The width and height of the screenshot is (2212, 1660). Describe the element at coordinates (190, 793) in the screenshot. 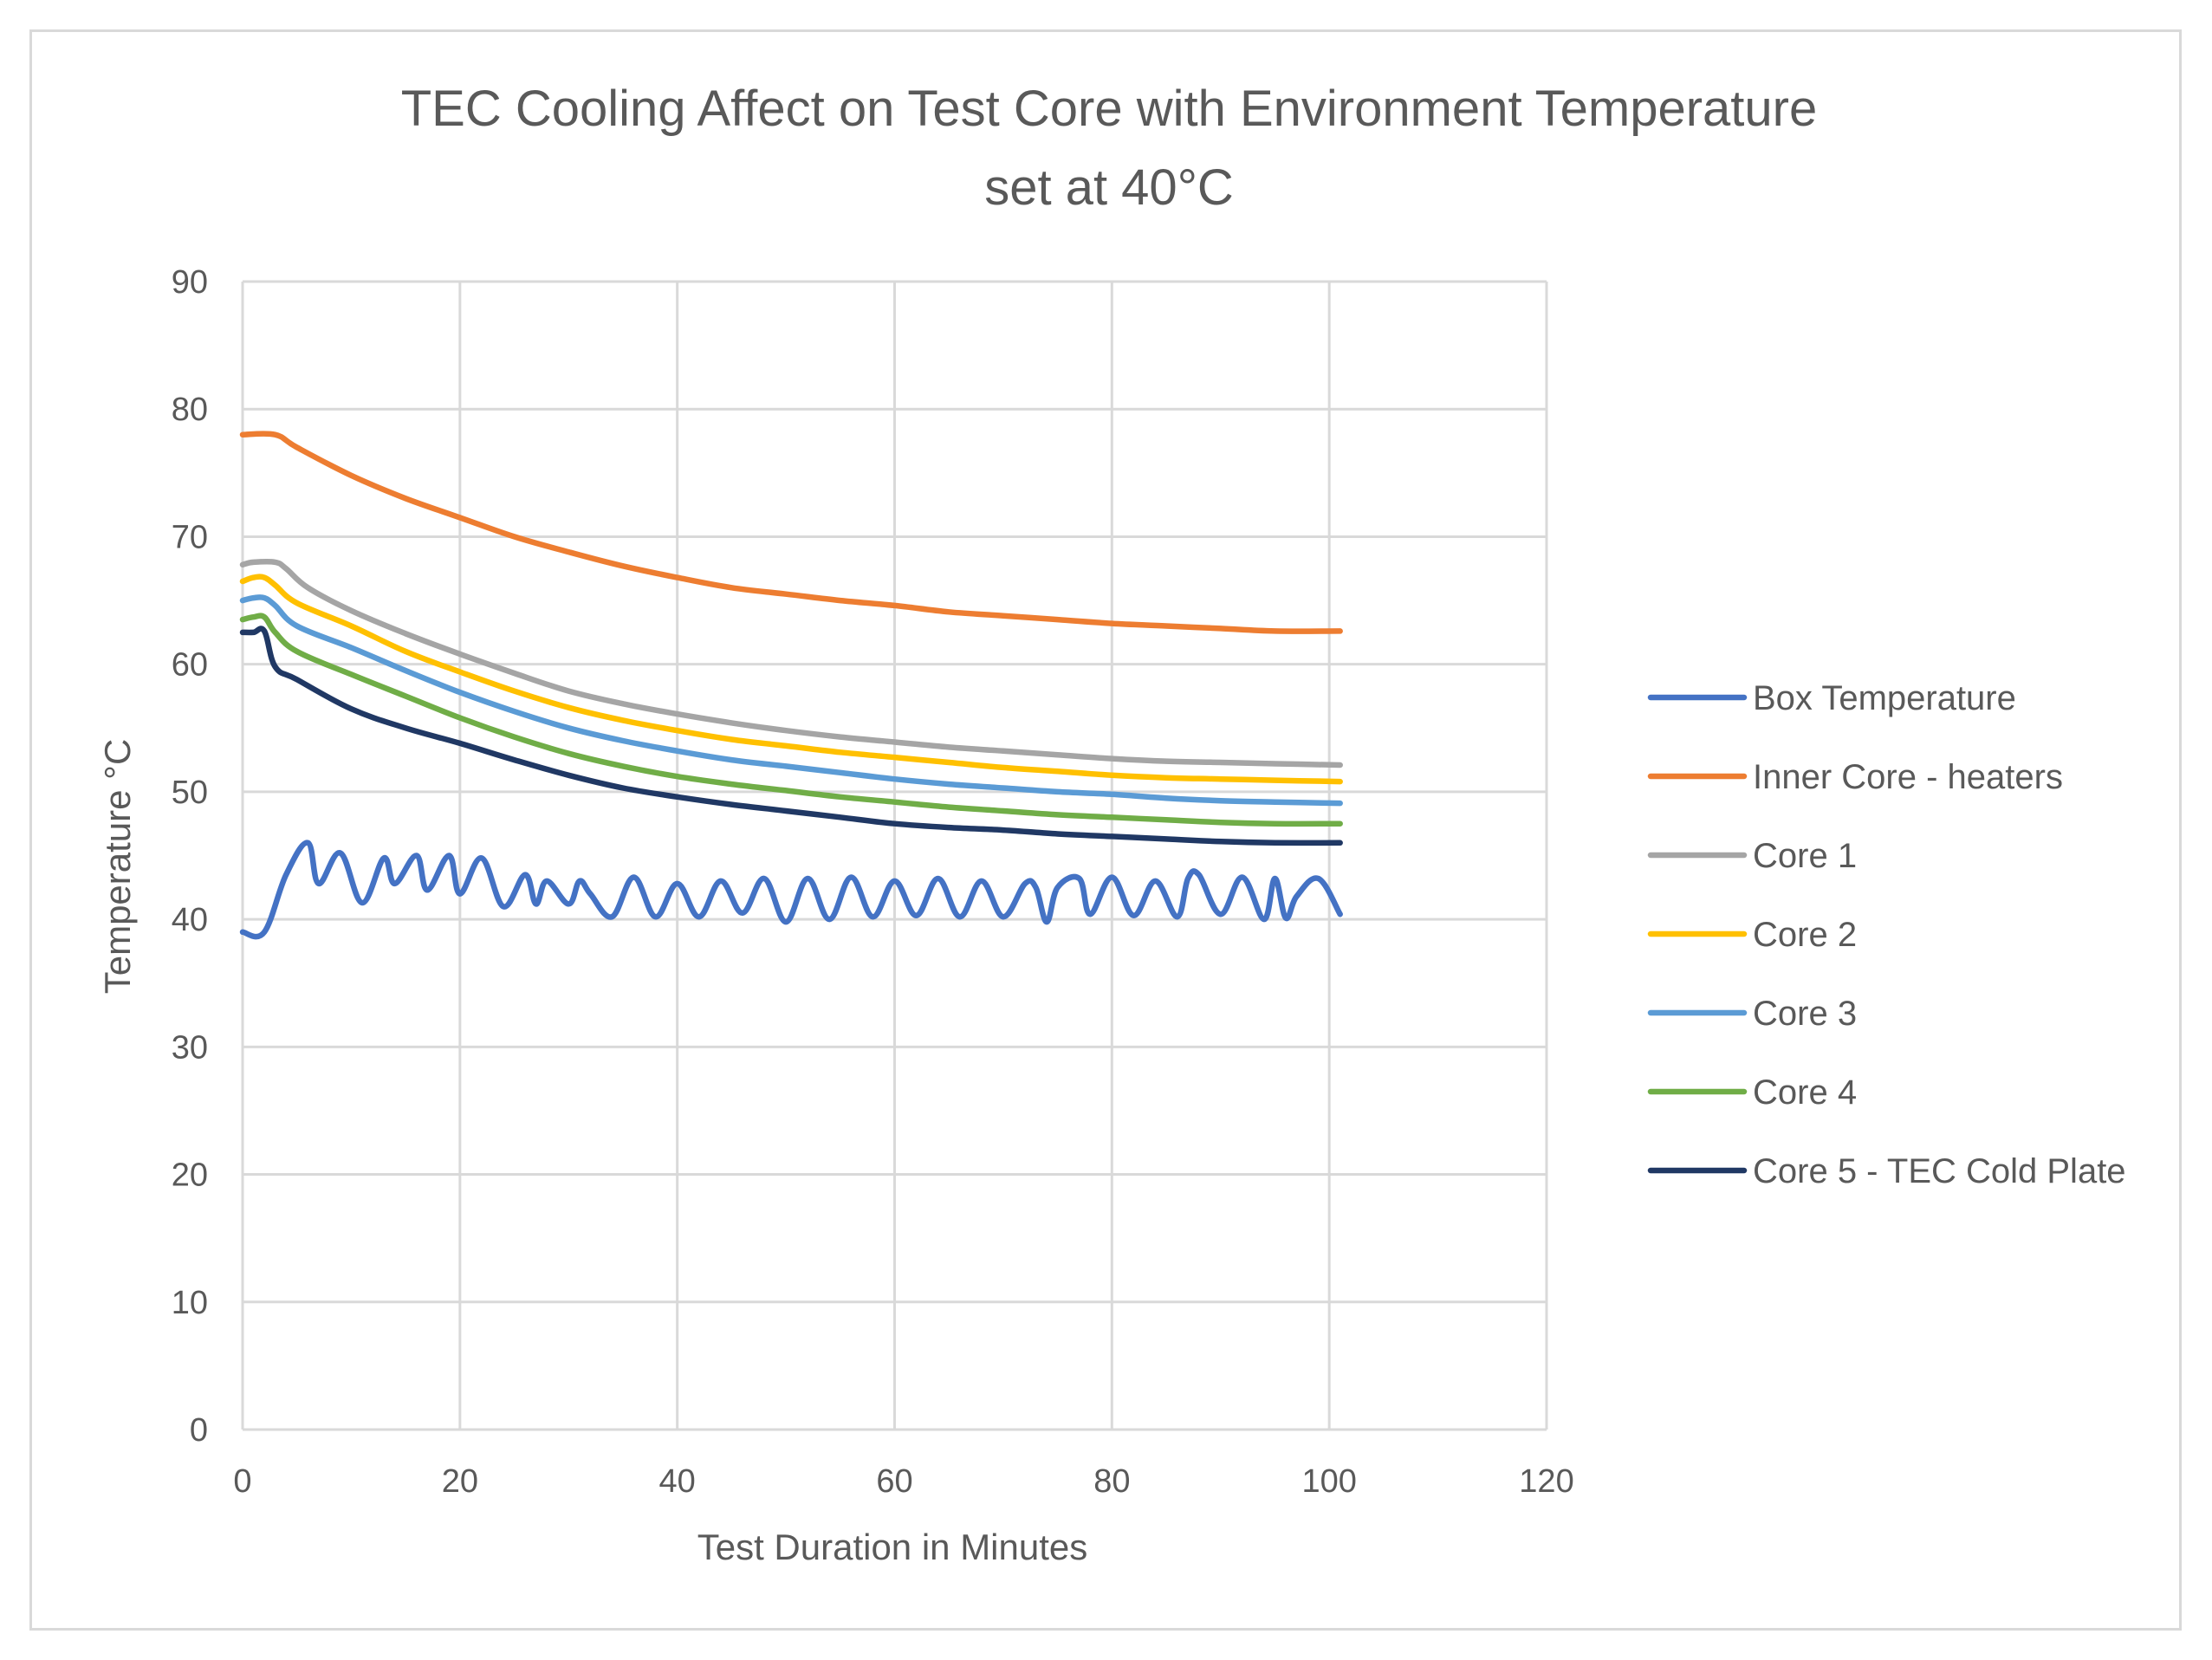

I see `y-tick-label-50: 50` at that location.